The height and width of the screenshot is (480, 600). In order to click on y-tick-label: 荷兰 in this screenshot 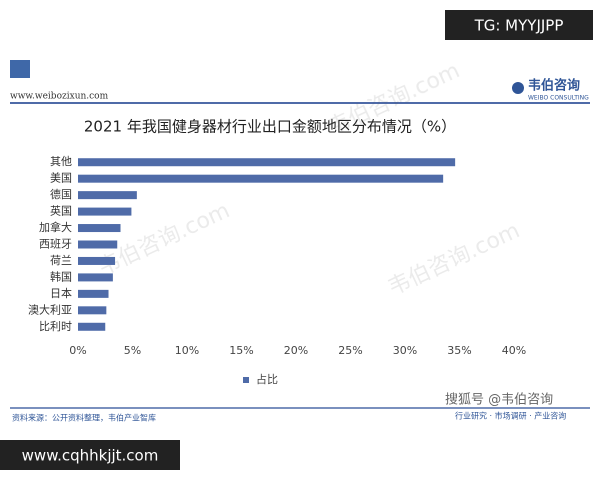, I will do `click(61, 260)`.